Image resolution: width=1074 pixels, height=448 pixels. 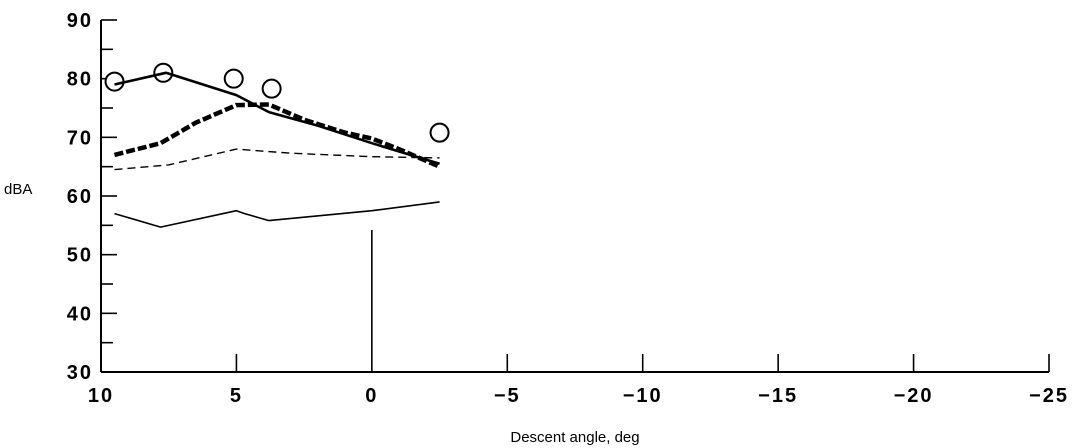 I want to click on x-tick-label: 10, so click(x=101, y=396).